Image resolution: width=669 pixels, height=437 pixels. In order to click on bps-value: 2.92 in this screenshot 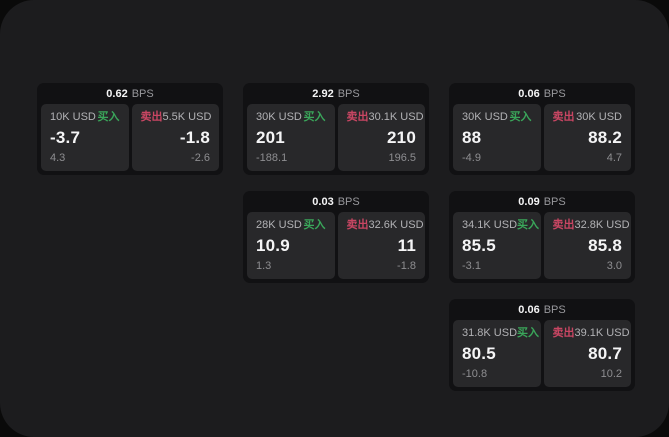, I will do `click(323, 93)`.